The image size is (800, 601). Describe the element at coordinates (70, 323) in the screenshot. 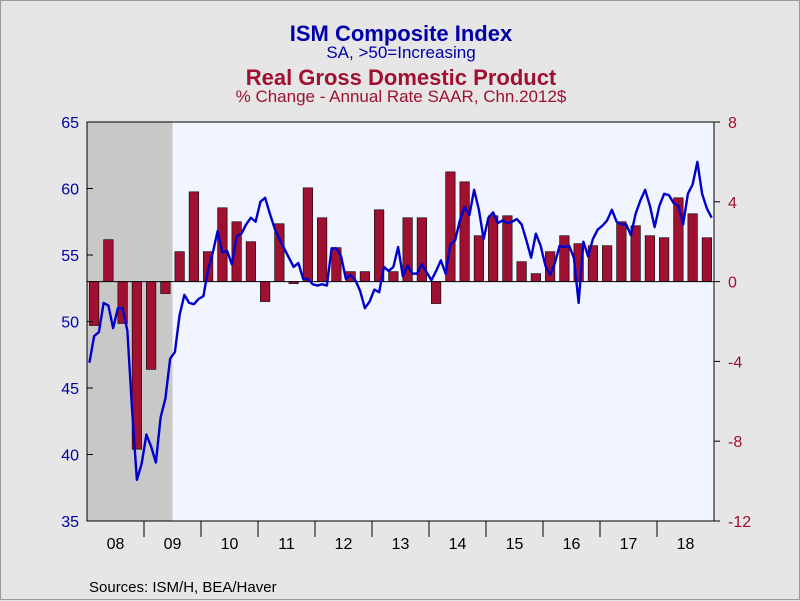

I see `left-axis-tick-label: 50` at that location.